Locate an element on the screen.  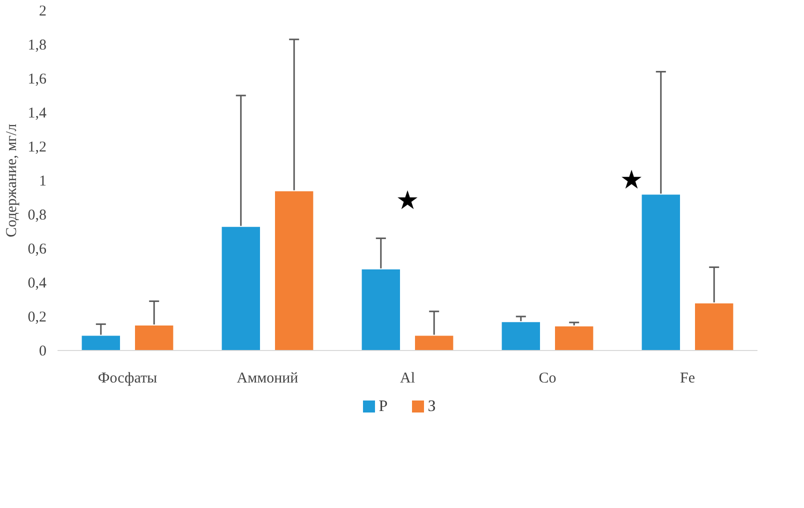
y-axis-title: Содержание, мг/л is located at coordinates (12, 180).